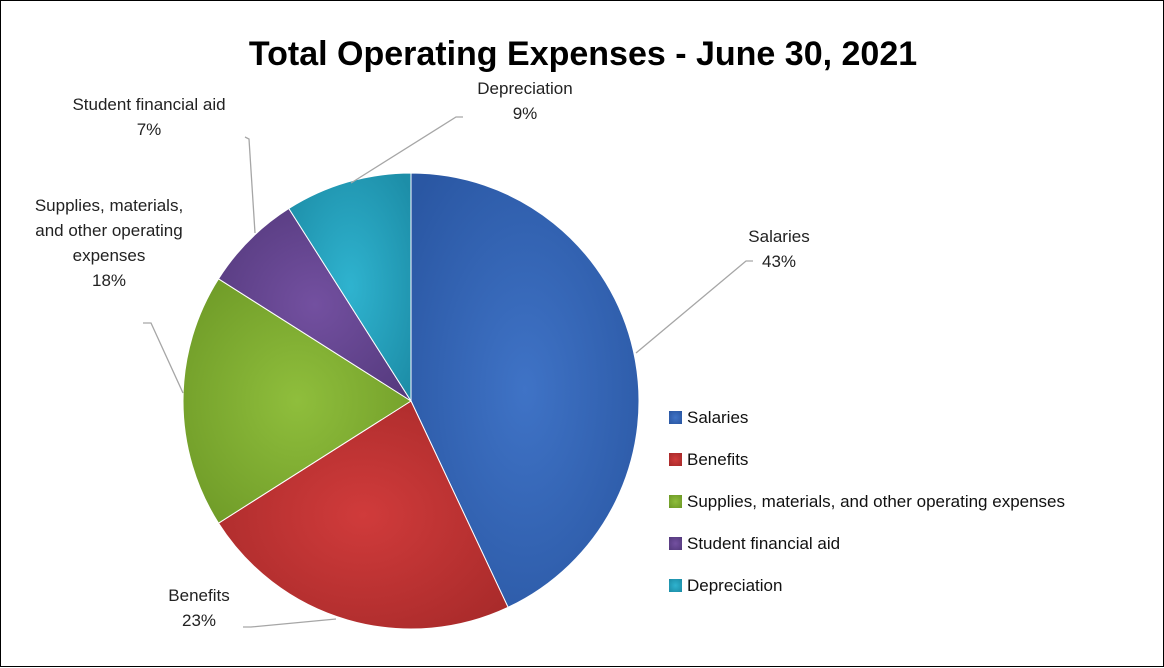 The width and height of the screenshot is (1164, 668). What do you see at coordinates (250, 185) in the screenshot?
I see `leader-line-student-financial-aid` at bounding box center [250, 185].